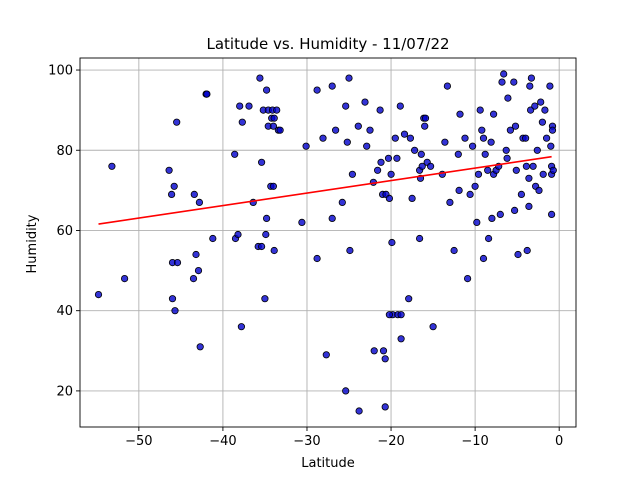 The image size is (640, 480). What do you see at coordinates (64, 391) in the screenshot?
I see `y-tick-label: 20` at bounding box center [64, 391].